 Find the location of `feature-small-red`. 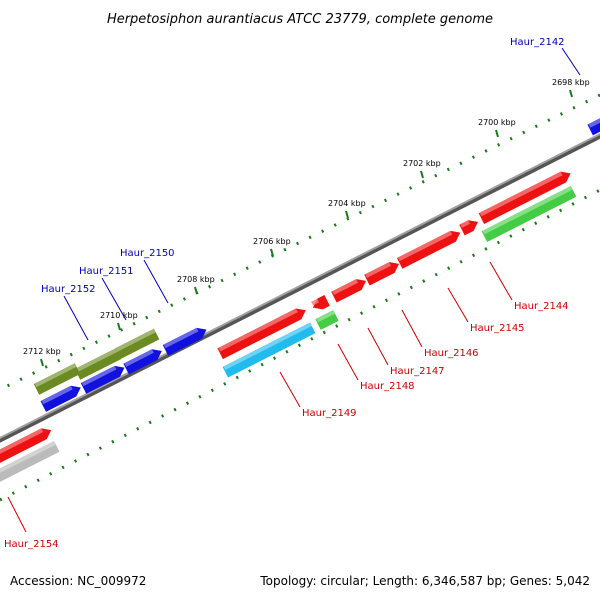

feature-small-red is located at coordinates (469, 226).